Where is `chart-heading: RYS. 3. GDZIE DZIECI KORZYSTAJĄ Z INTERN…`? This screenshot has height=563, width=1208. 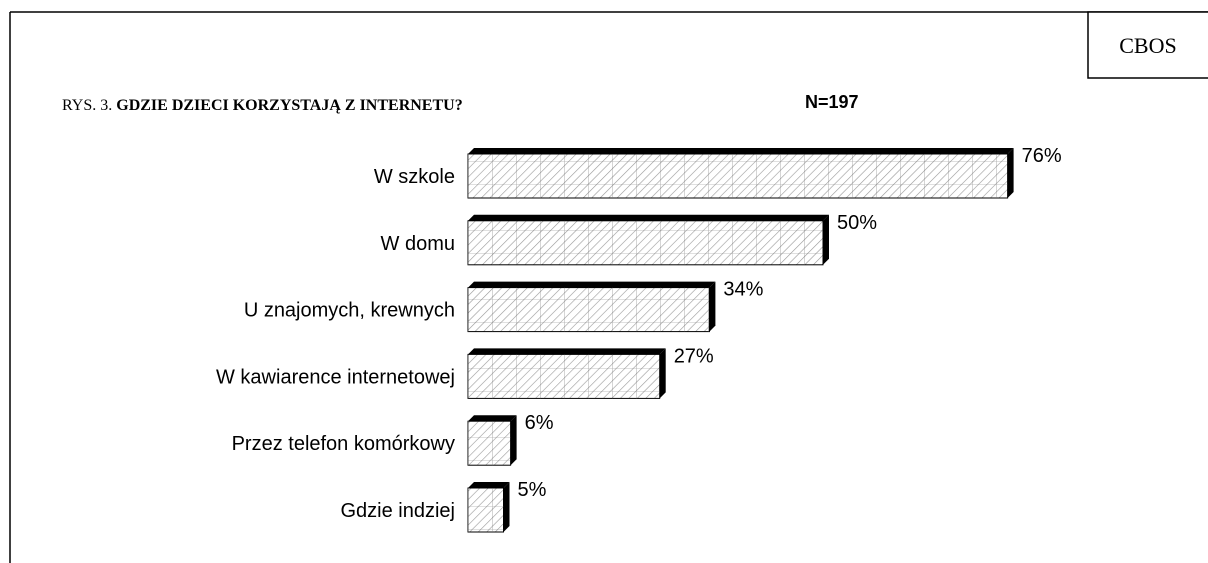 chart-heading: RYS. 3. GDZIE DZIECI KORZYSTAJĄ Z INTERN… is located at coordinates (262, 105).